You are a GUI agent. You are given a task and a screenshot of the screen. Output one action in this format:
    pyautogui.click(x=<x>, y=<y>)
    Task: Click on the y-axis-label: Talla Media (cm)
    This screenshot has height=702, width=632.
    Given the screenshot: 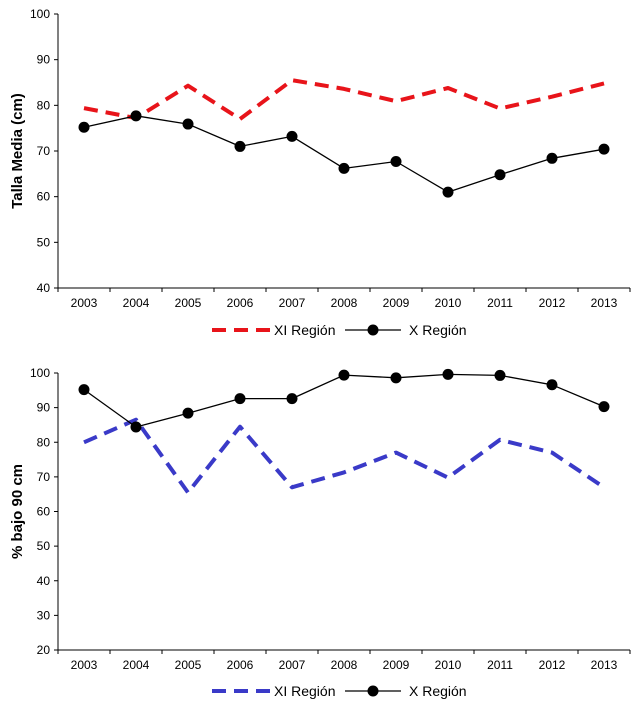 What is the action you would take?
    pyautogui.click(x=17, y=151)
    